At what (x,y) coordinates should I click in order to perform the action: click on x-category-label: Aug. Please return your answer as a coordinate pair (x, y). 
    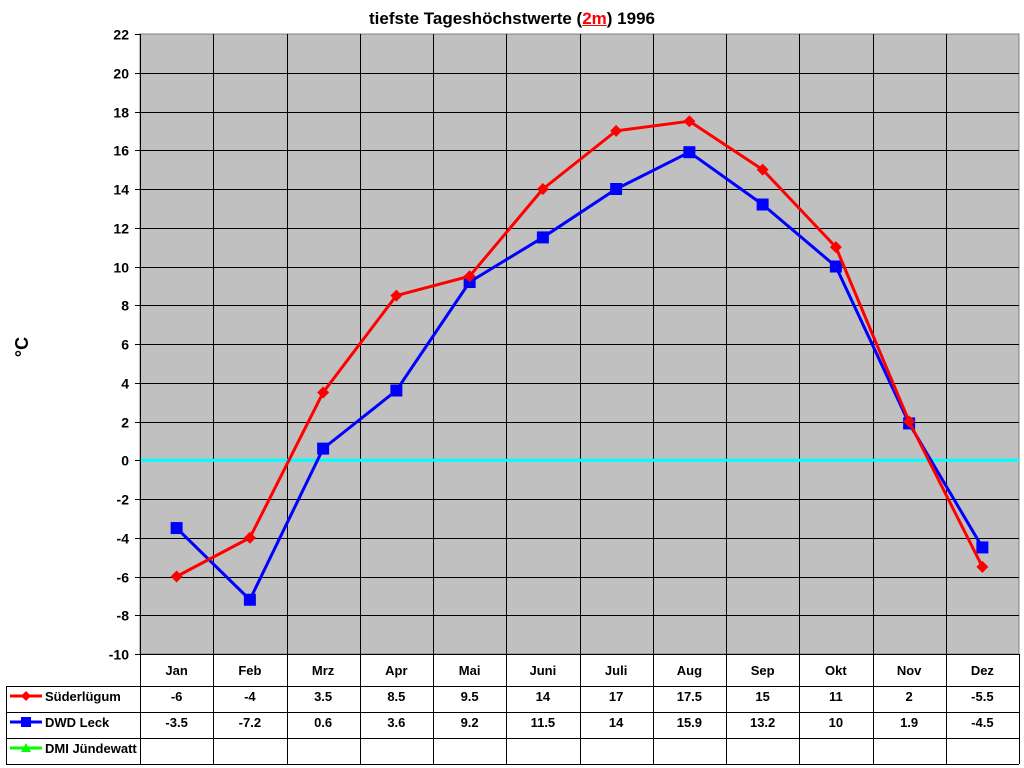
    Looking at the image, I should click on (689, 670).